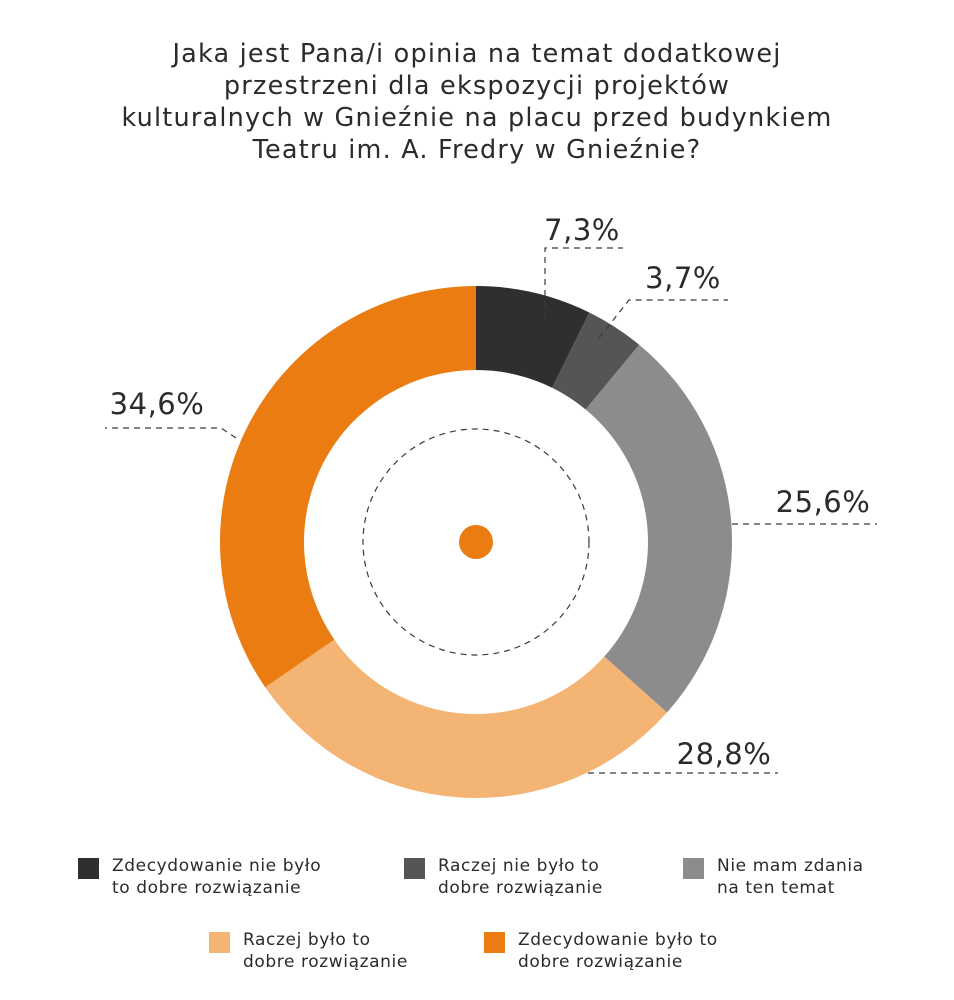 This screenshot has width=954, height=1000. What do you see at coordinates (217, 866) in the screenshot?
I see `legend-label-line: Zdecydowanie nie było` at bounding box center [217, 866].